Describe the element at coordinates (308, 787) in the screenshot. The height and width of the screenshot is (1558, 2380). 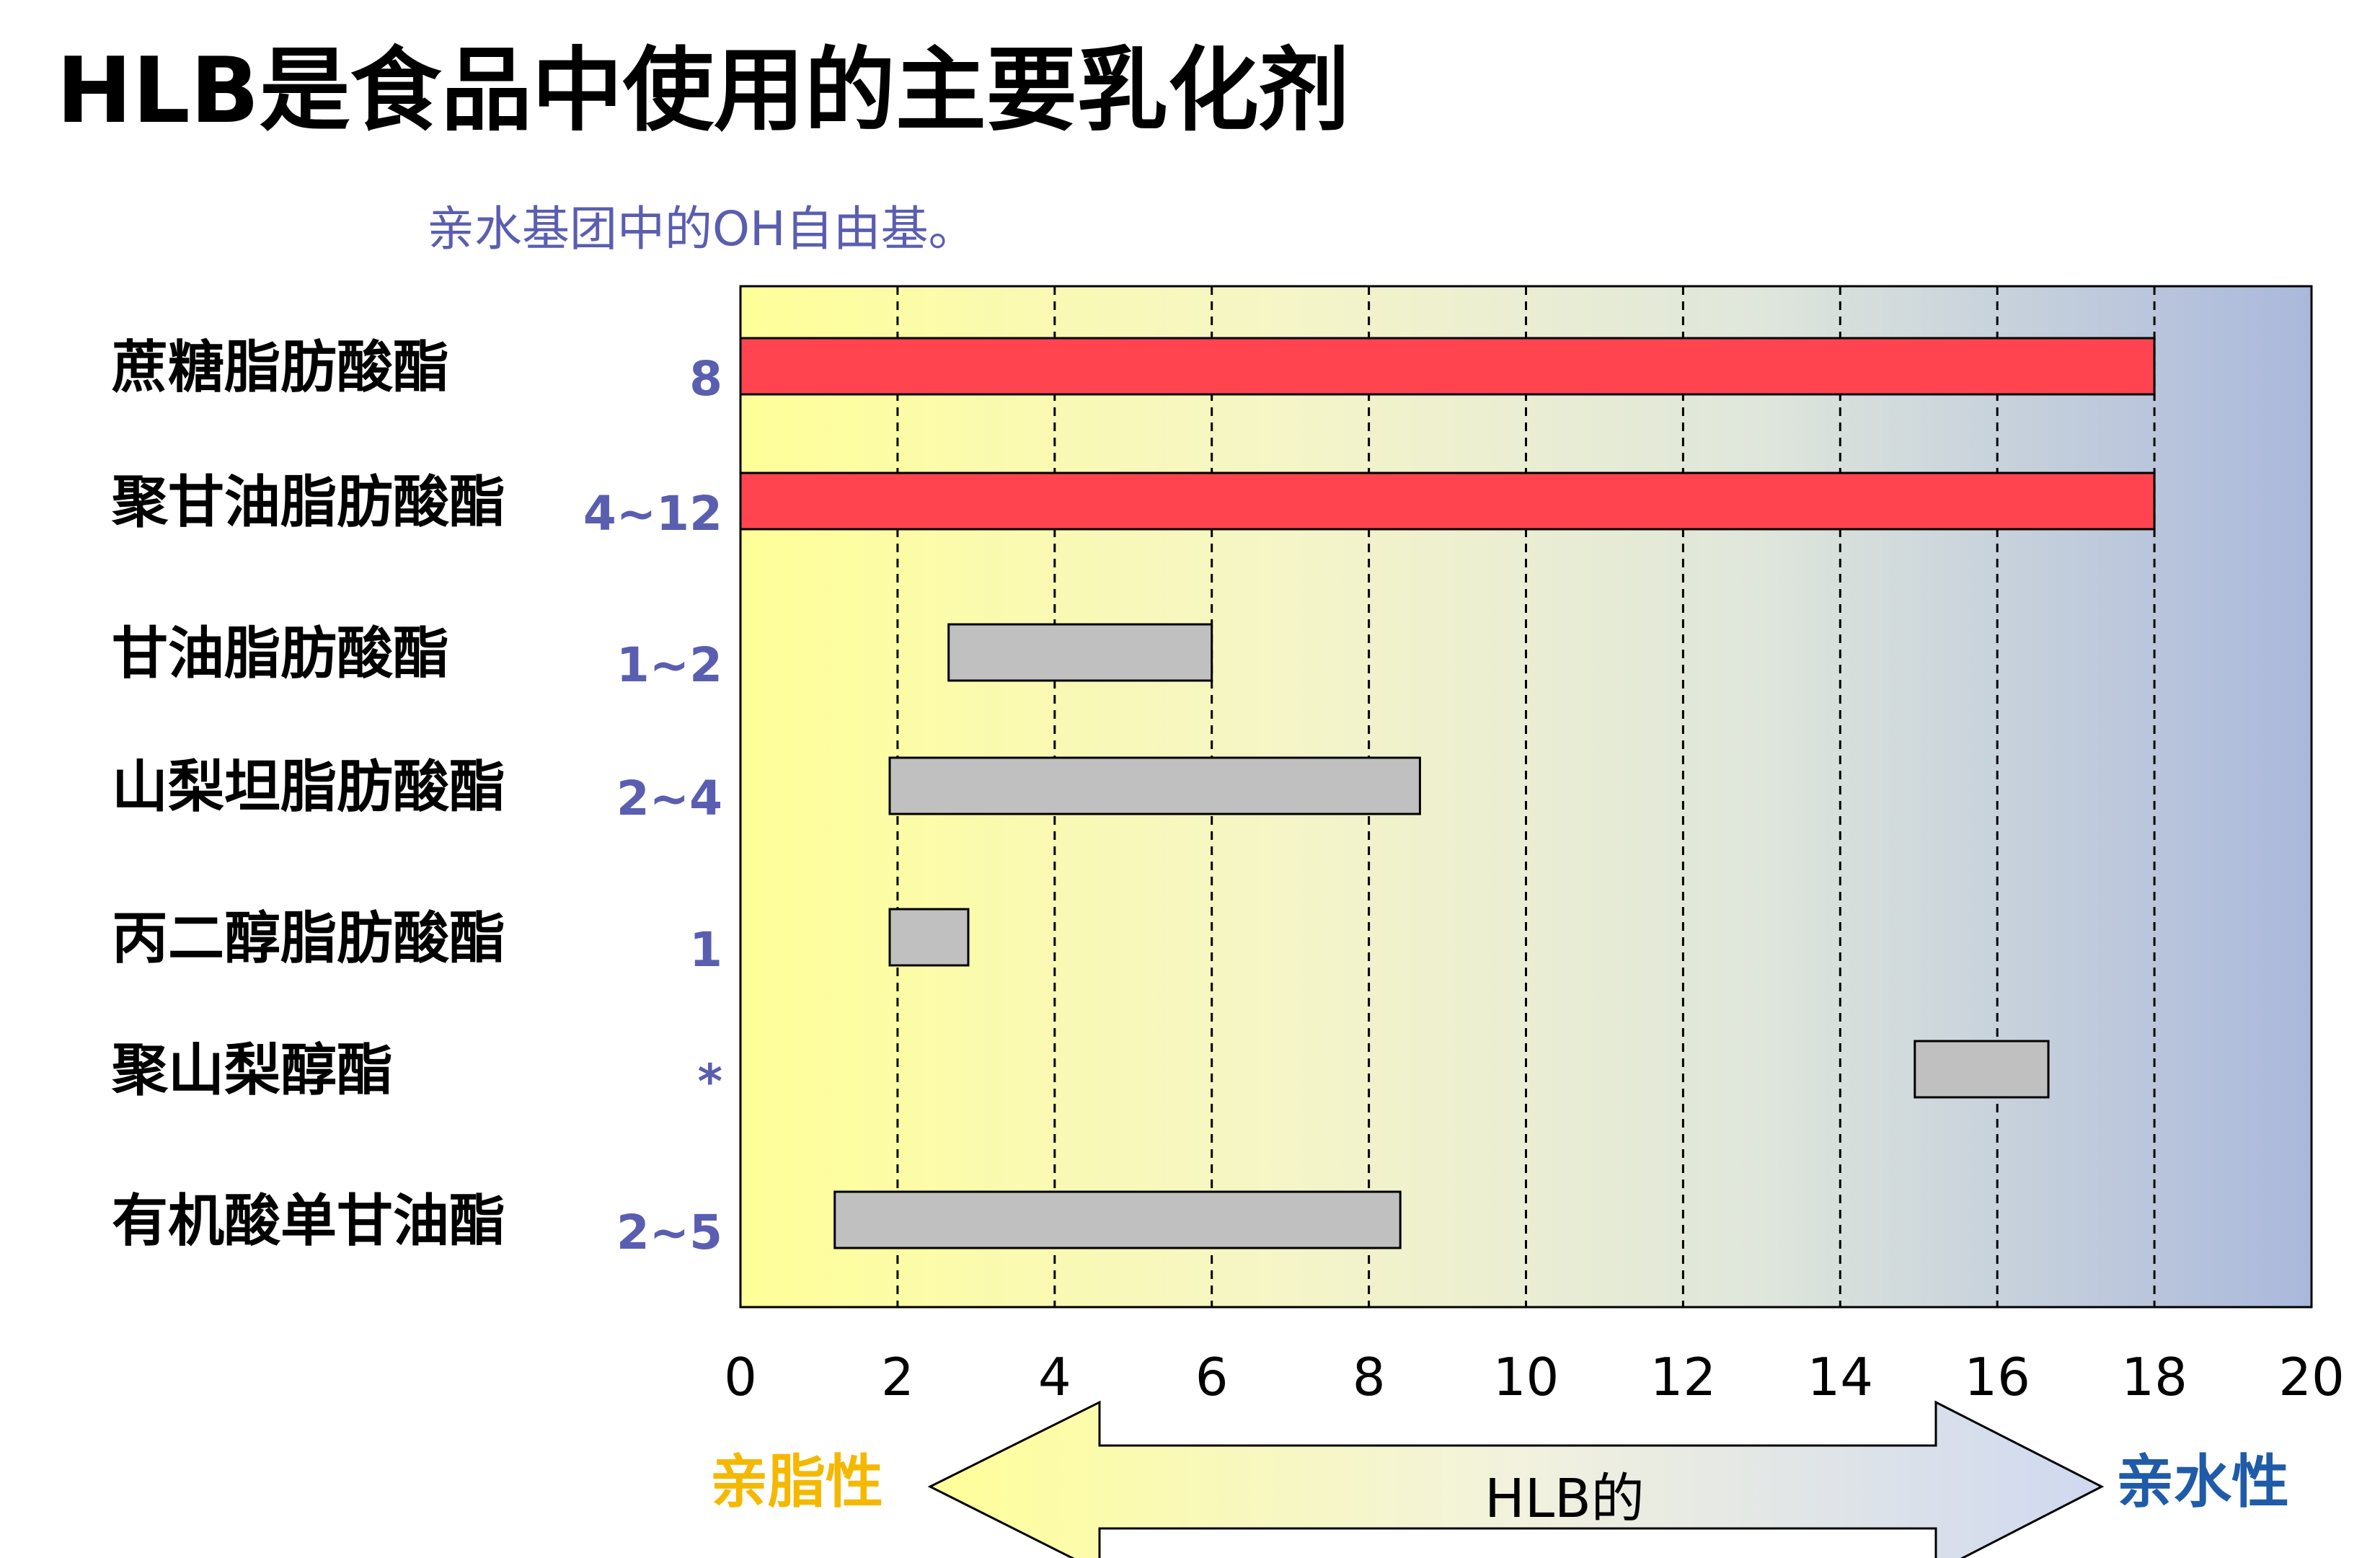
I see `category-label: 山梨坦脂肪酸酯` at that location.